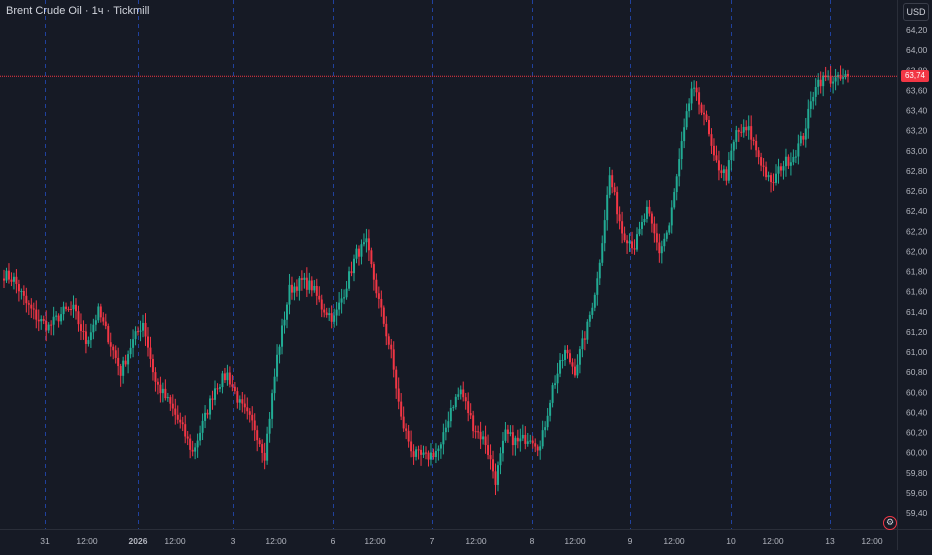  What do you see at coordinates (917, 251) in the screenshot?
I see `y-tick-label: 62,00` at bounding box center [917, 251].